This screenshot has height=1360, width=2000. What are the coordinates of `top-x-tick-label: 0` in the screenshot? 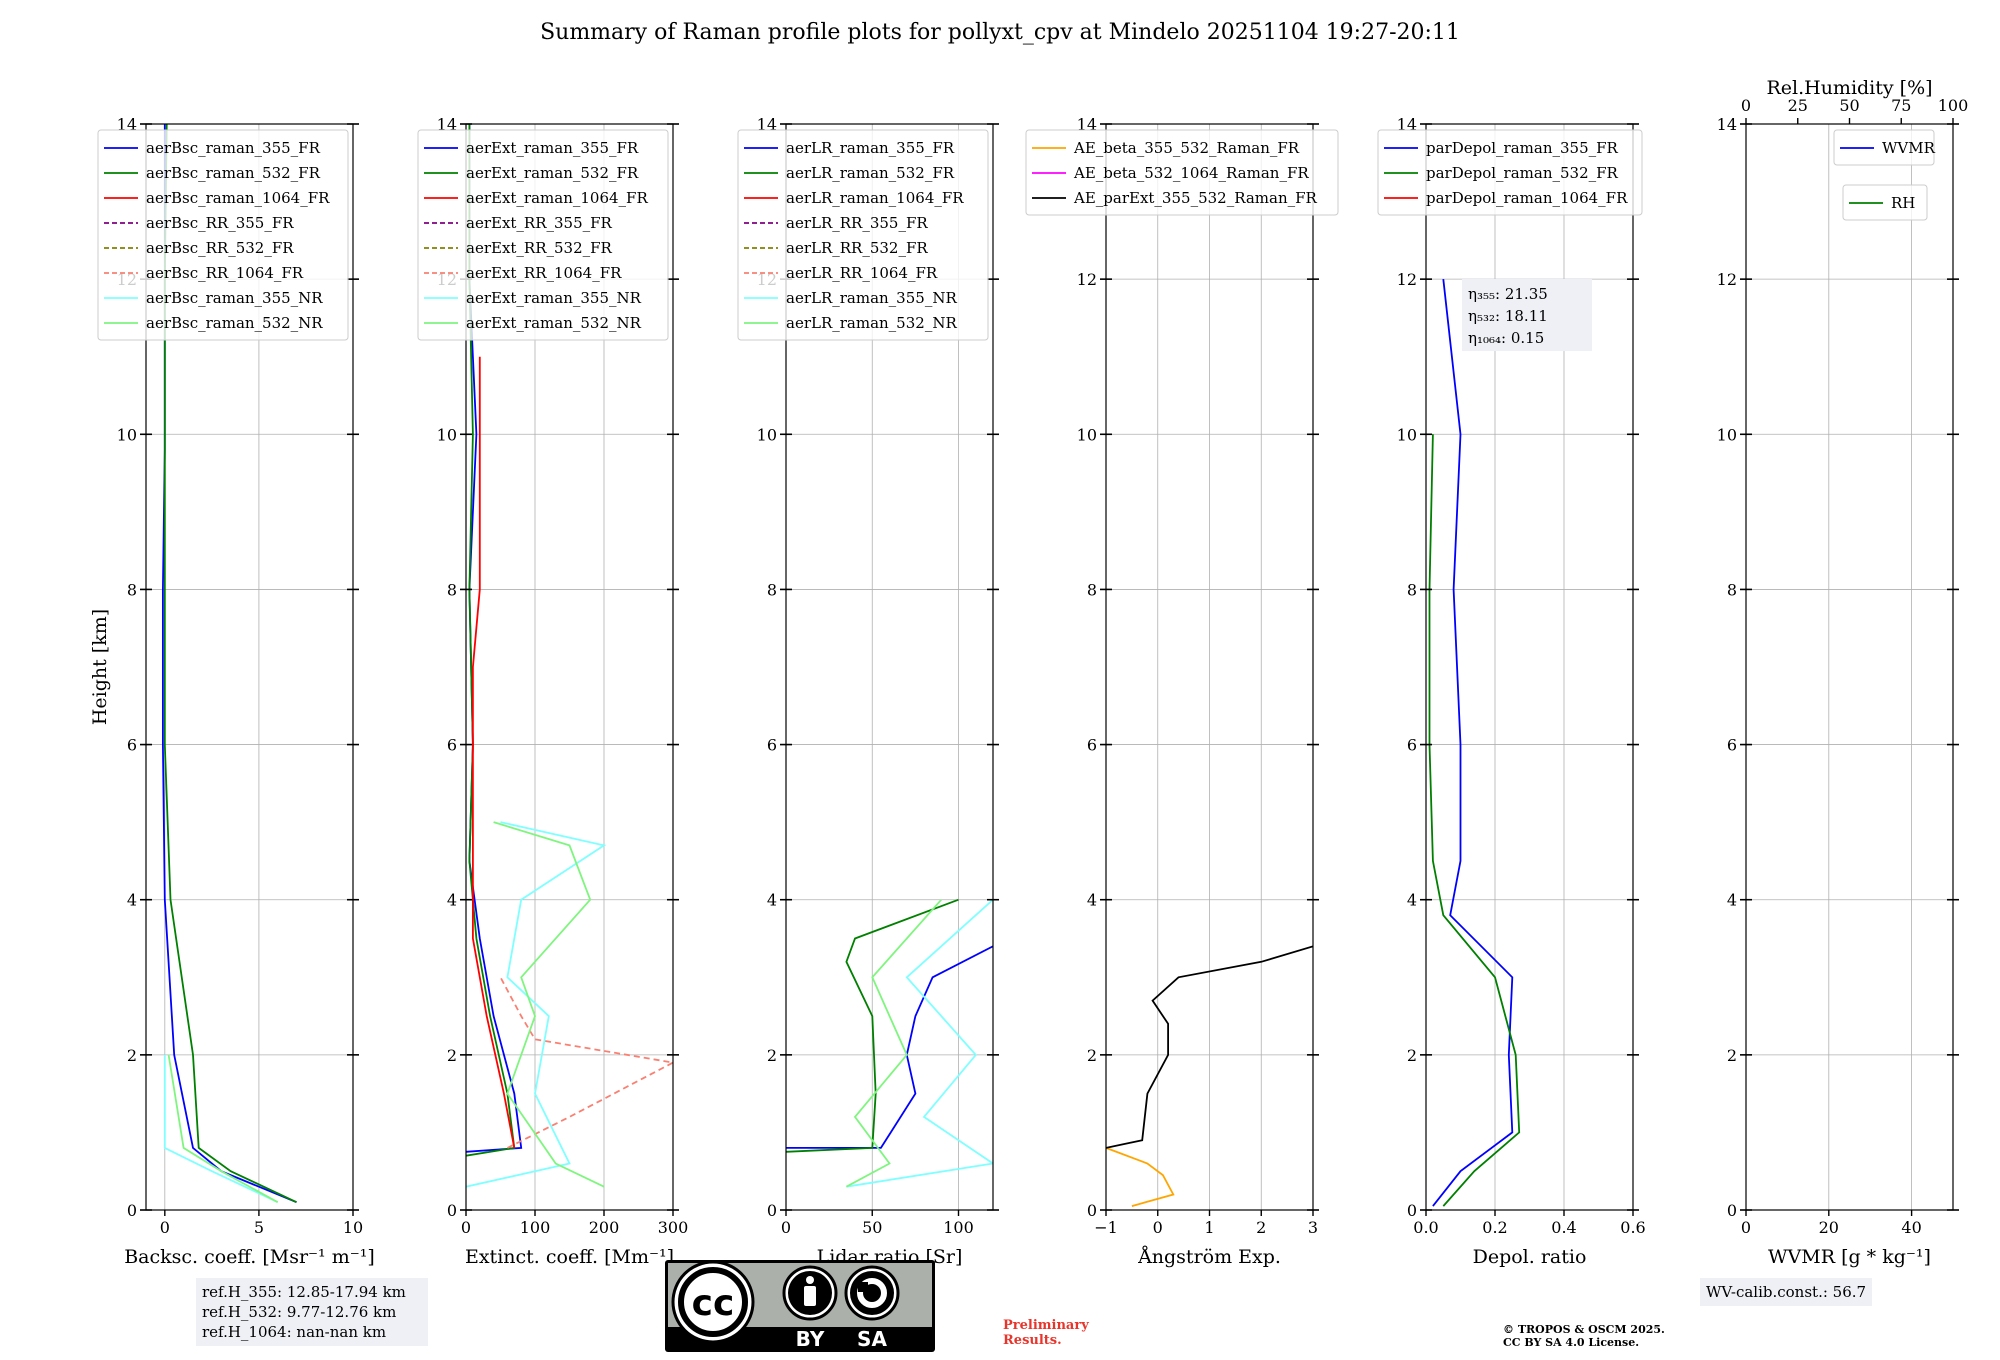 It's located at (1746, 105).